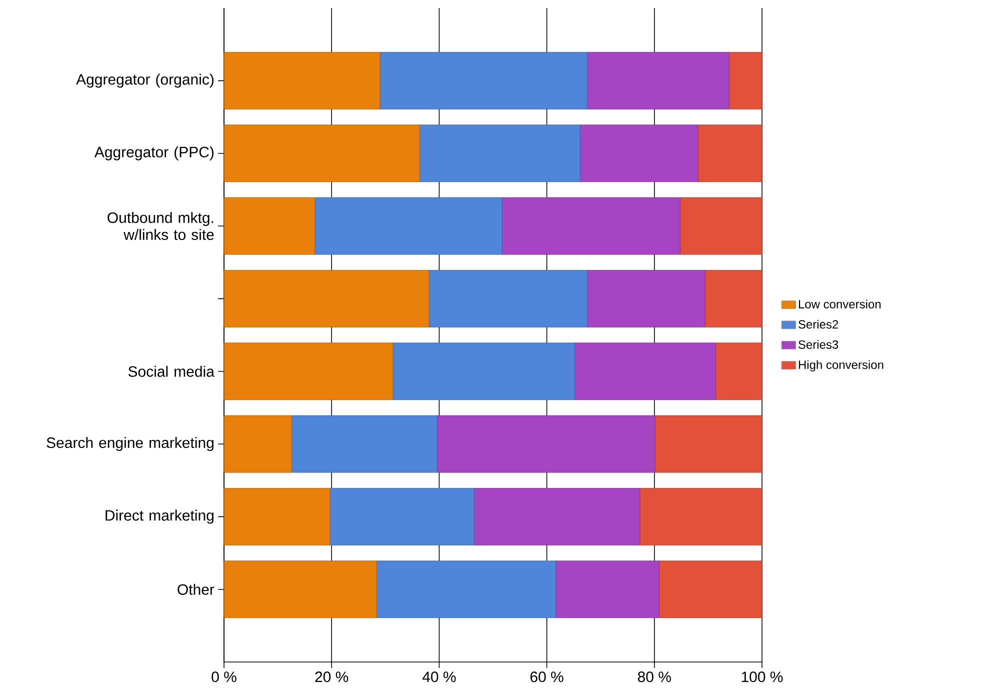 Image resolution: width=995 pixels, height=696 pixels. What do you see at coordinates (439, 677) in the screenshot?
I see `x-tick-label: 40 %` at bounding box center [439, 677].